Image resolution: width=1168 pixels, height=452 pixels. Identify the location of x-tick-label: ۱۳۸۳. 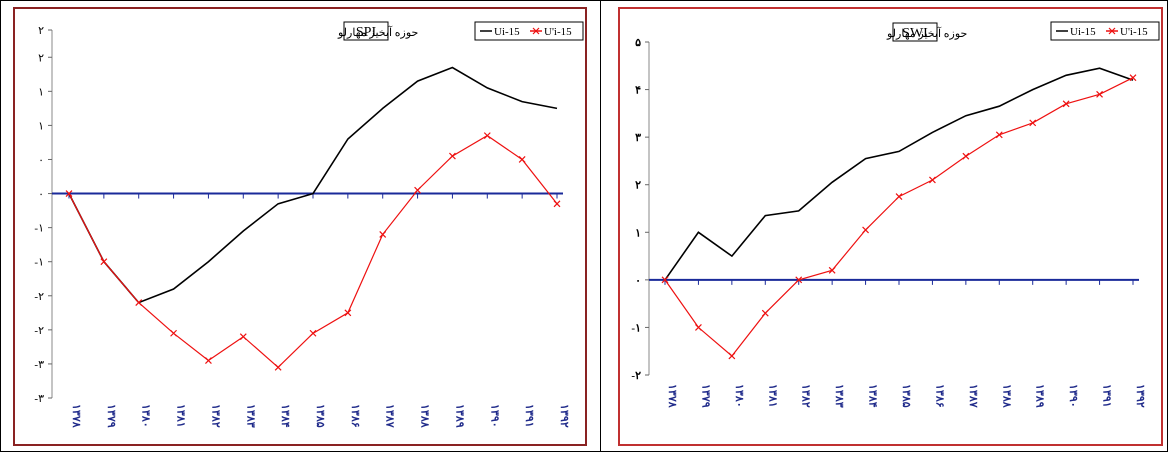
(839, 396).